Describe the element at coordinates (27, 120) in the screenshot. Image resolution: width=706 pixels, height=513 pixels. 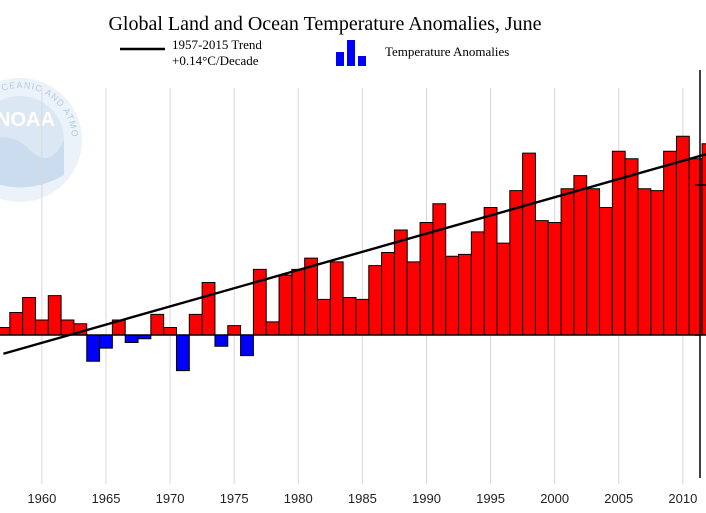
I see `noaa-logo-word: NOAA` at that location.